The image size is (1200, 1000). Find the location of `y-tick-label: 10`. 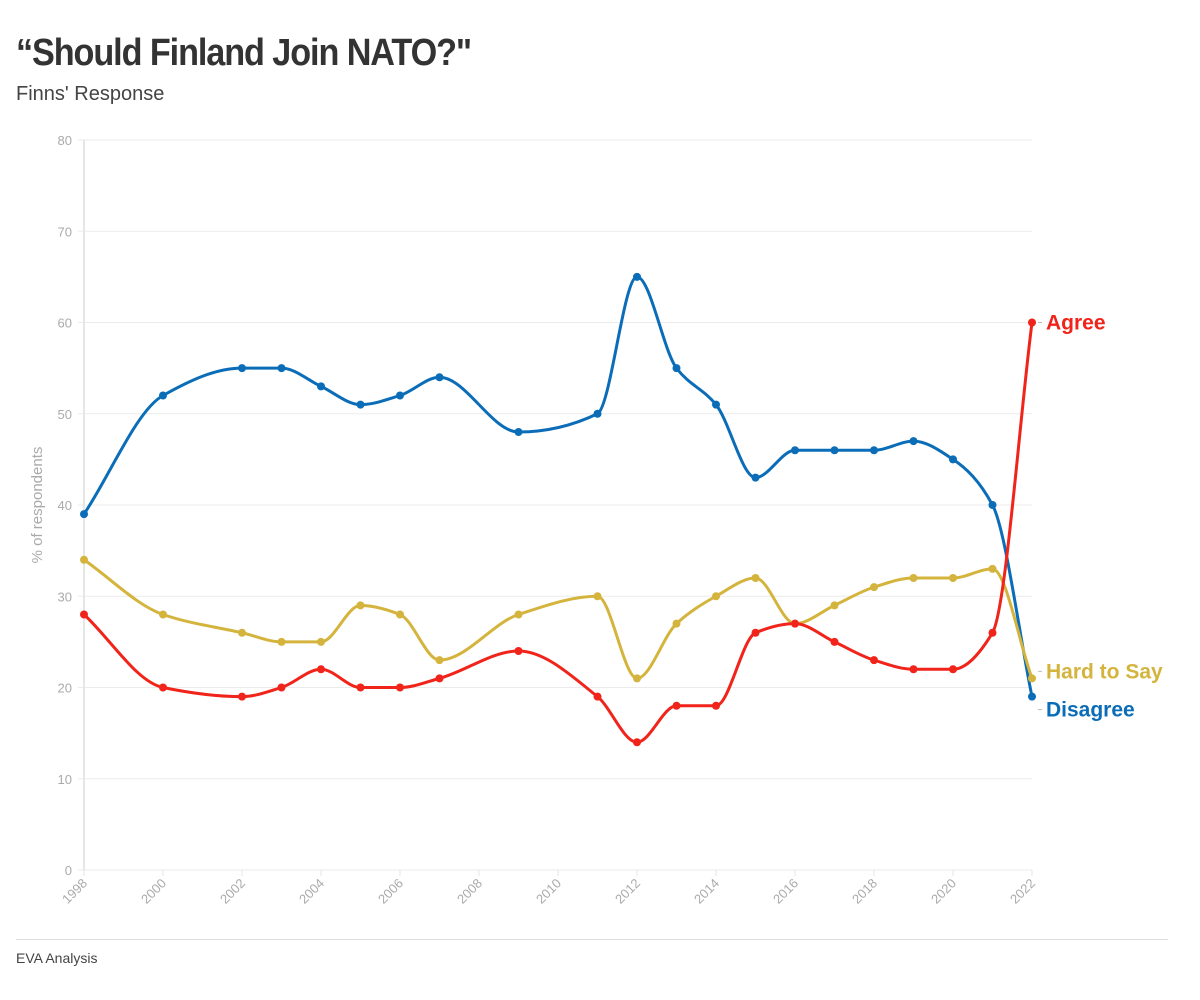

y-tick-label: 10 is located at coordinates (65, 779).